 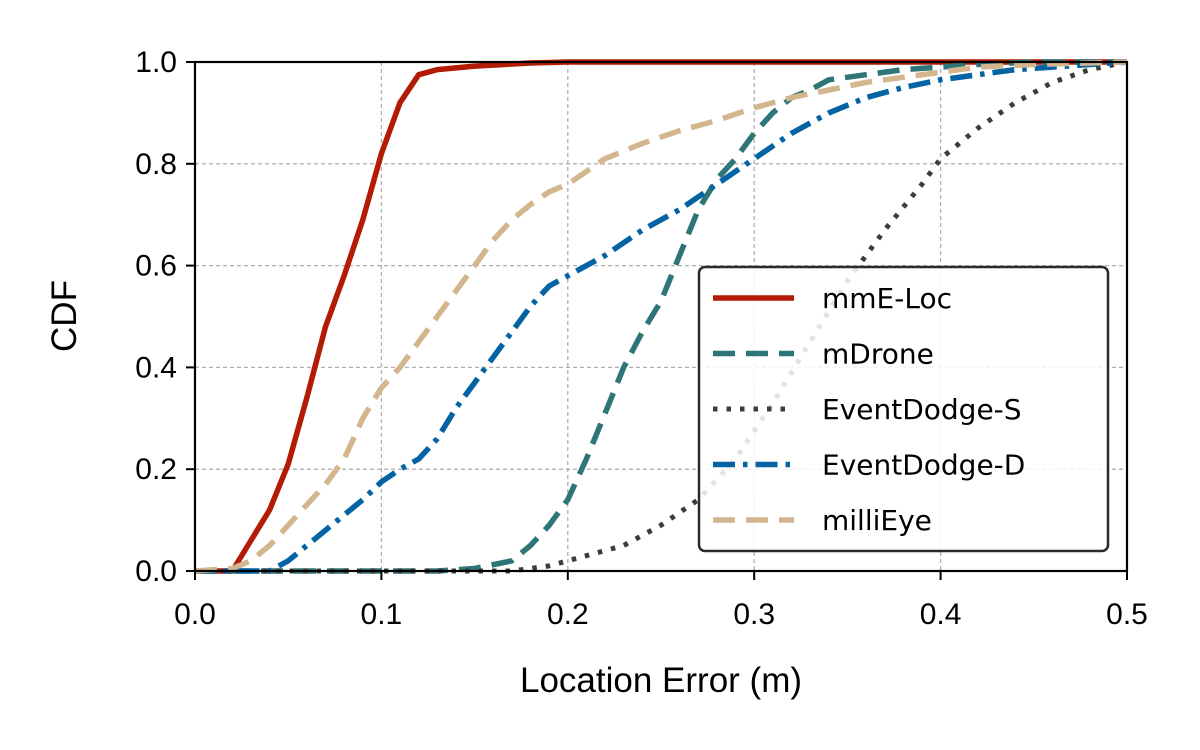 I want to click on x-tick-label: 0.2, so click(x=568, y=614).